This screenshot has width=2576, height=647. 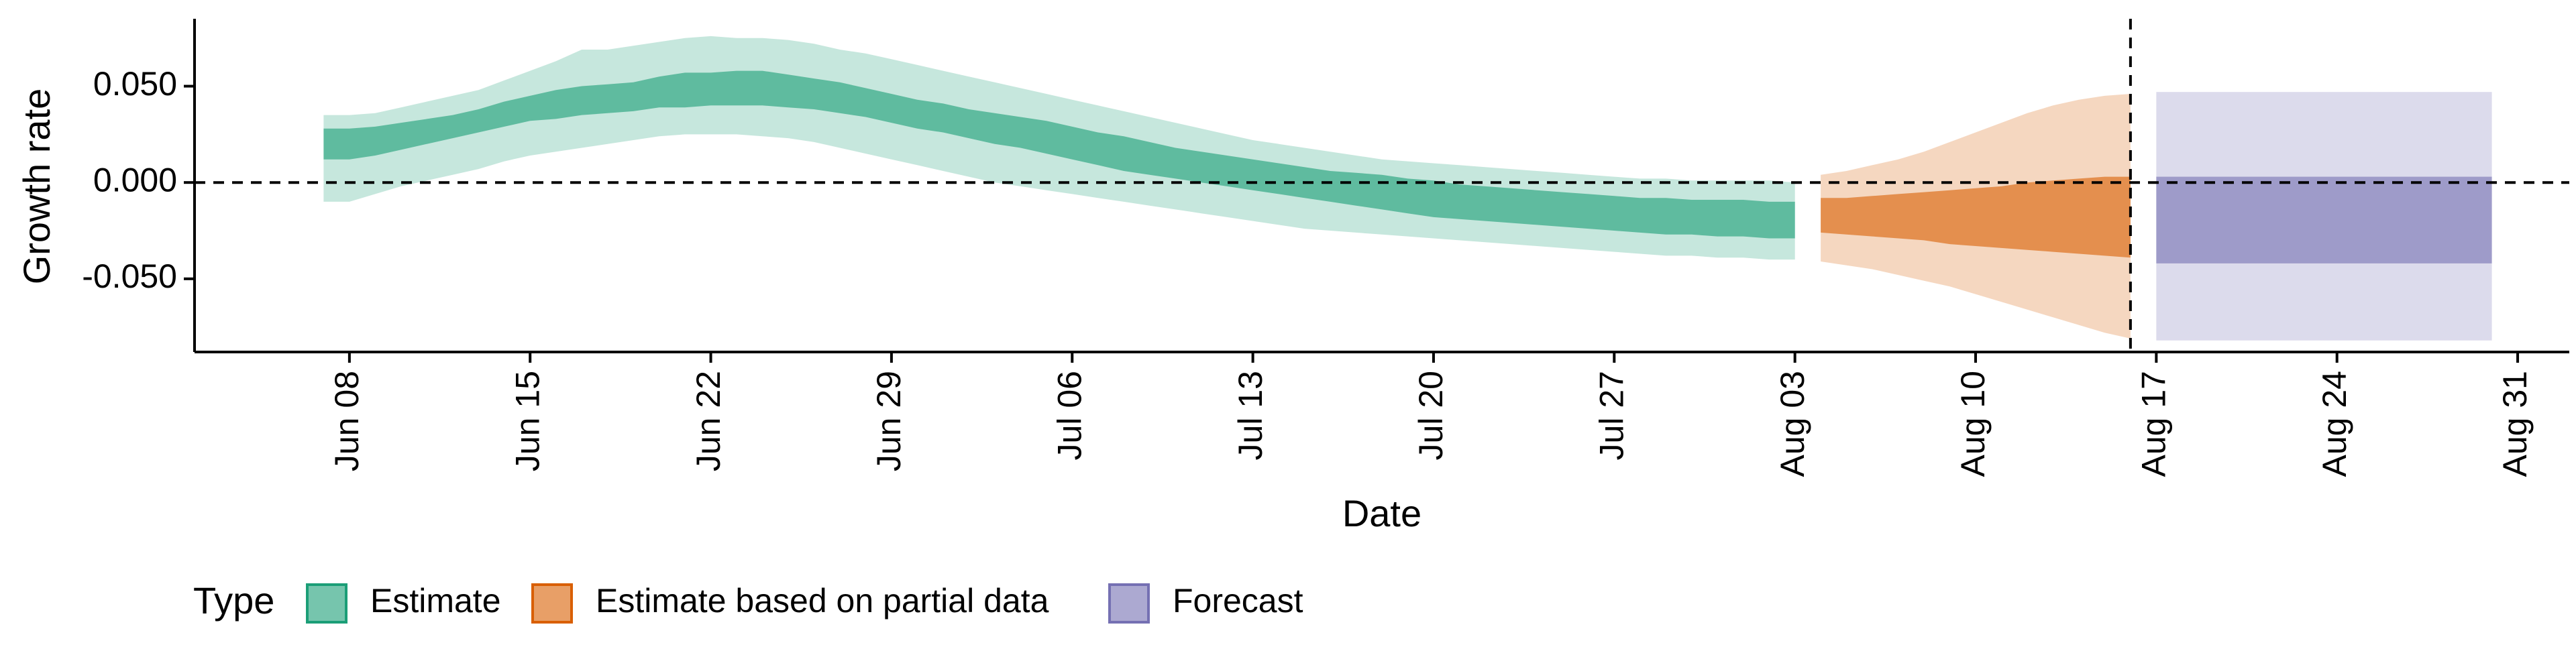 I want to click on y-axis-title: Growth rate, so click(x=36, y=187).